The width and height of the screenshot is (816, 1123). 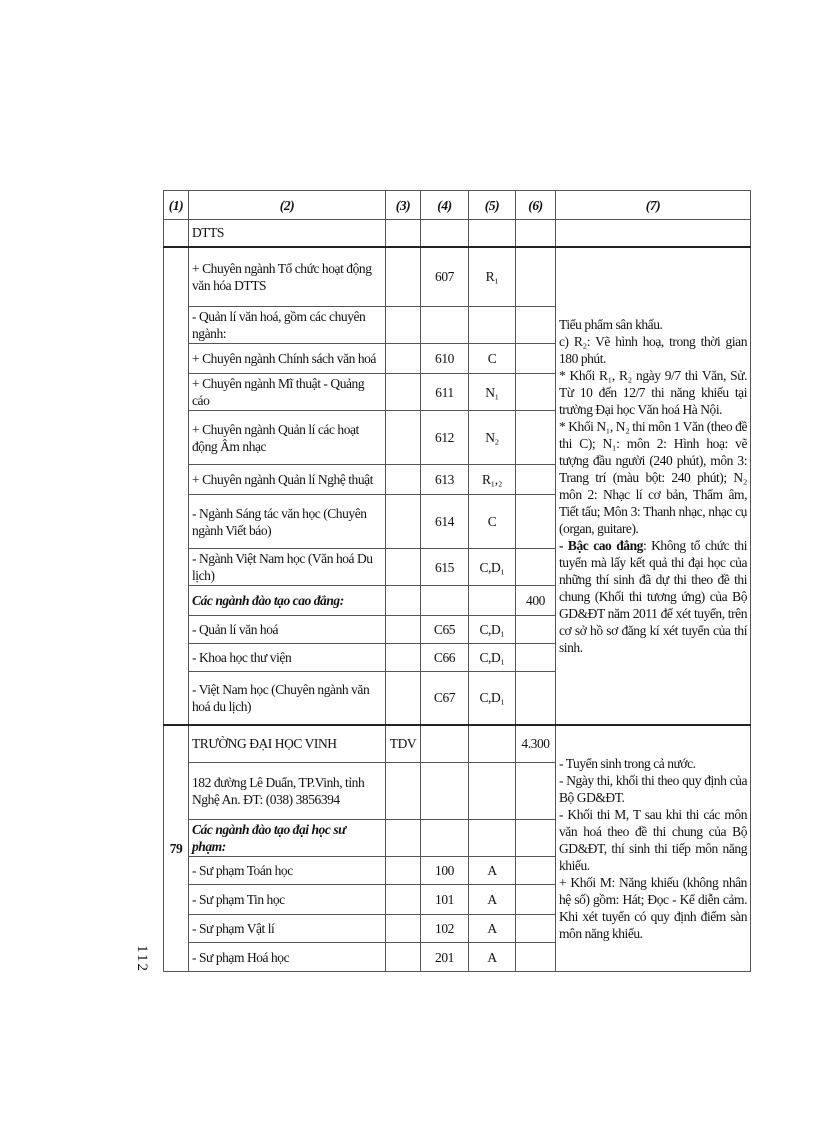 What do you see at coordinates (287, 838) in the screenshot?
I see `section-heading: Các ngành đào tạo đại học sư phạm:` at bounding box center [287, 838].